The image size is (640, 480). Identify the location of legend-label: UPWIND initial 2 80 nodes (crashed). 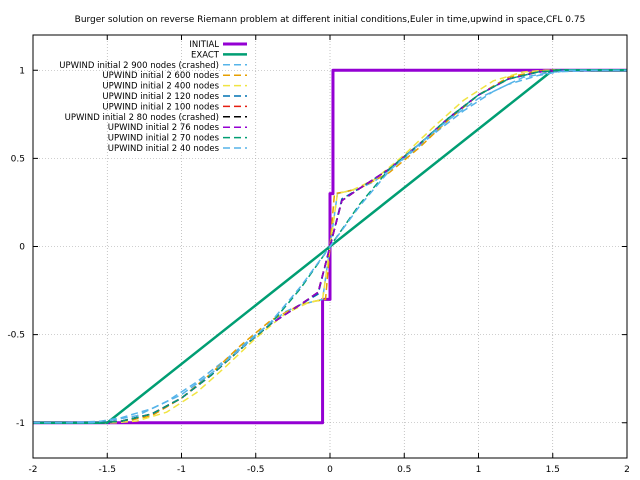
(142, 118).